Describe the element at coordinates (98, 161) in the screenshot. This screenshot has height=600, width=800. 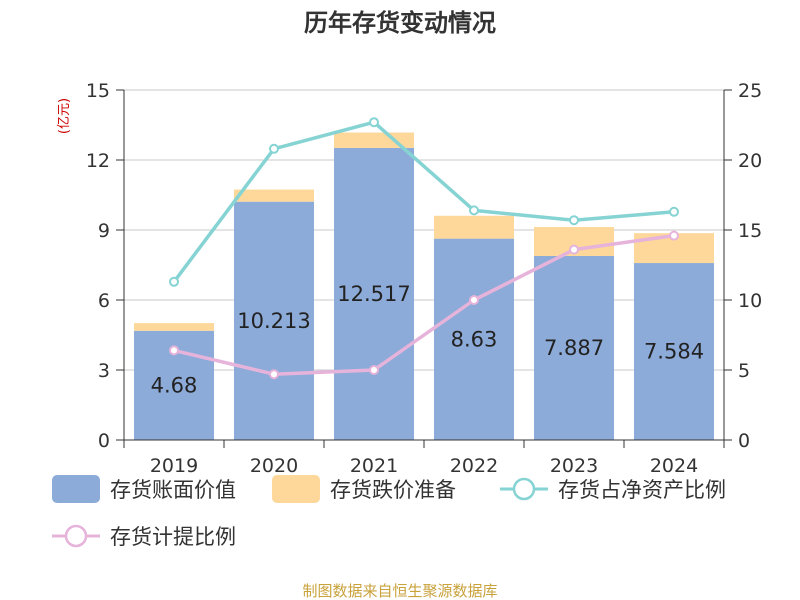
I see `y-left-tick-label: 12` at that location.